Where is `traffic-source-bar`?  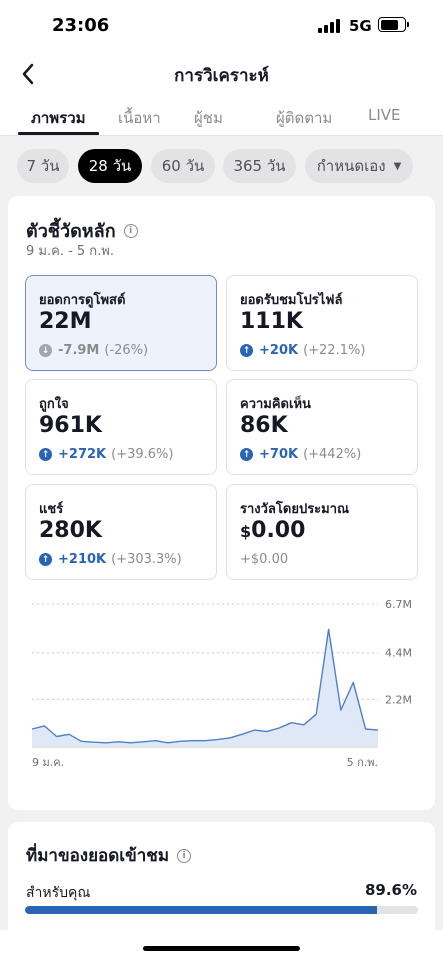
traffic-source-bar is located at coordinates (221, 910).